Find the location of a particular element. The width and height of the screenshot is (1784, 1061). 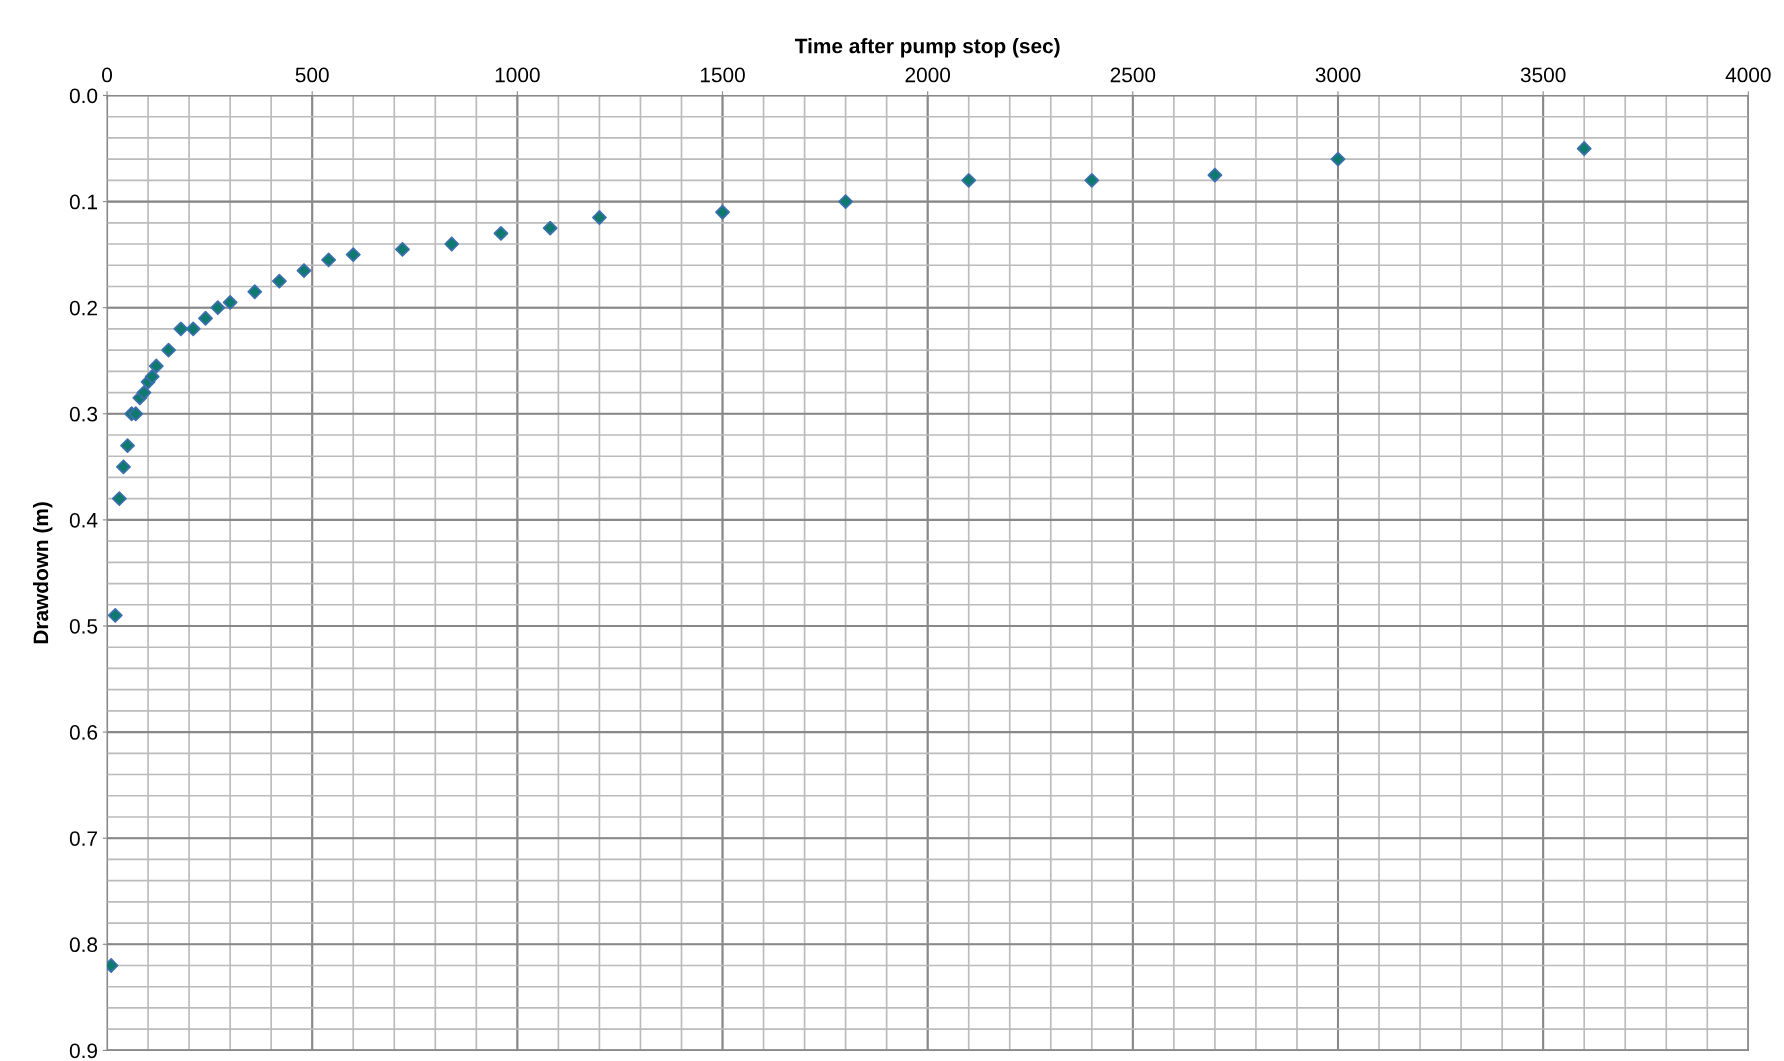

x-tick-label: 1500 is located at coordinates (722, 75).